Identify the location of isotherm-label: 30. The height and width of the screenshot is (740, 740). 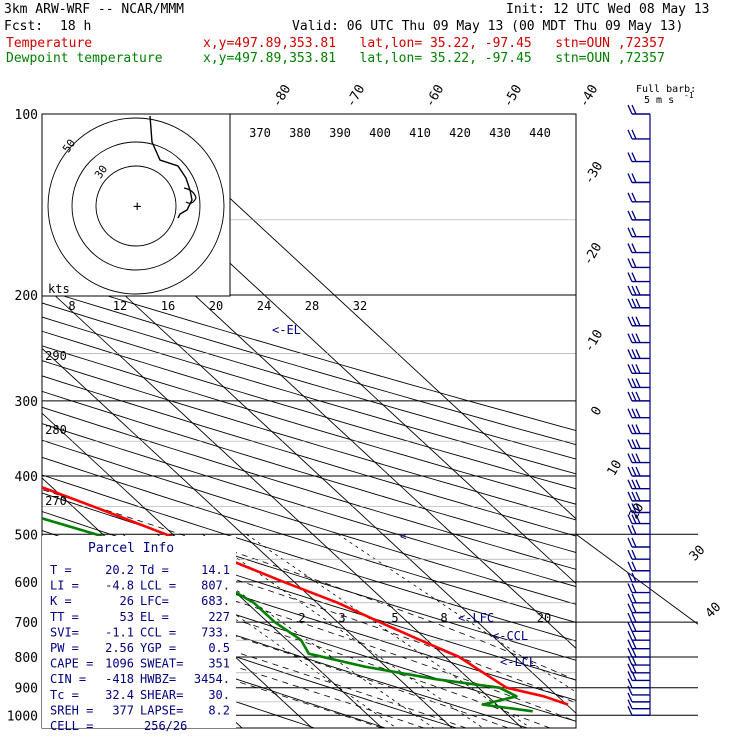
(698, 554).